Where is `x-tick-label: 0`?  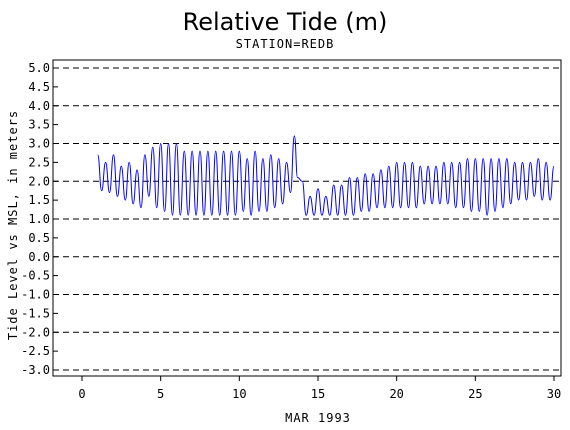
x-tick-label: 0 is located at coordinates (81, 394).